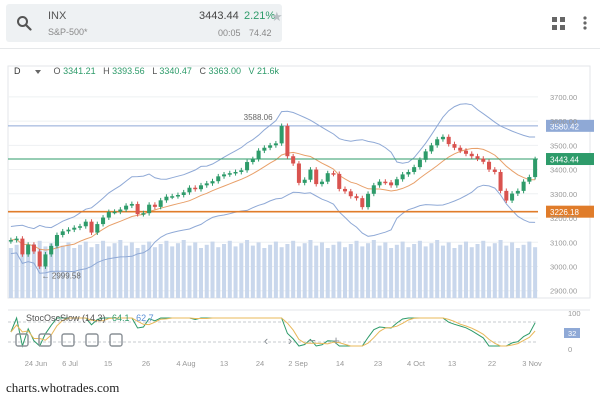 The height and width of the screenshot is (402, 600). I want to click on source-caption: charts.whotrades.com, so click(63, 387).